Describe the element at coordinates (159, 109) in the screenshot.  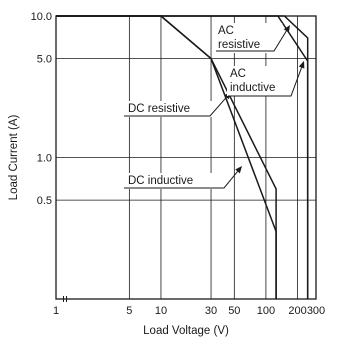
I see `curve-label-dc-resistive: DC resistive` at that location.